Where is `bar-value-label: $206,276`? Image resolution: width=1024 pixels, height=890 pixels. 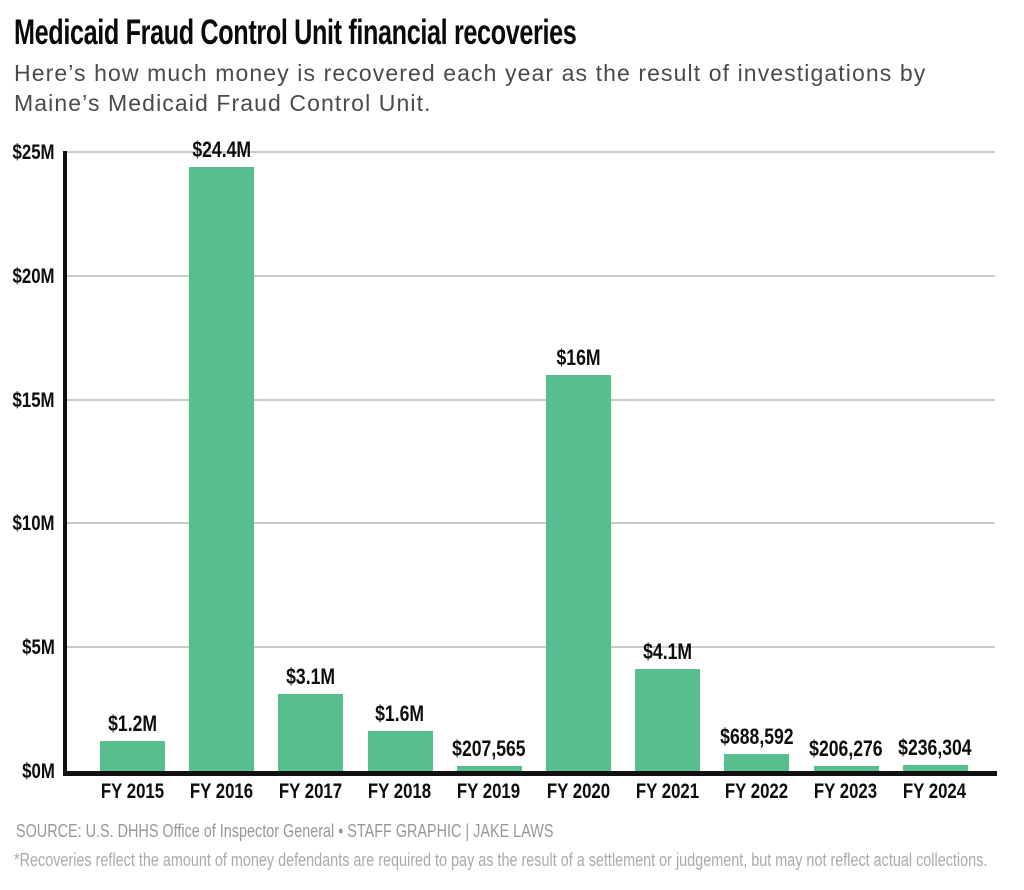
bar-value-label: $206,276 is located at coordinates (846, 748).